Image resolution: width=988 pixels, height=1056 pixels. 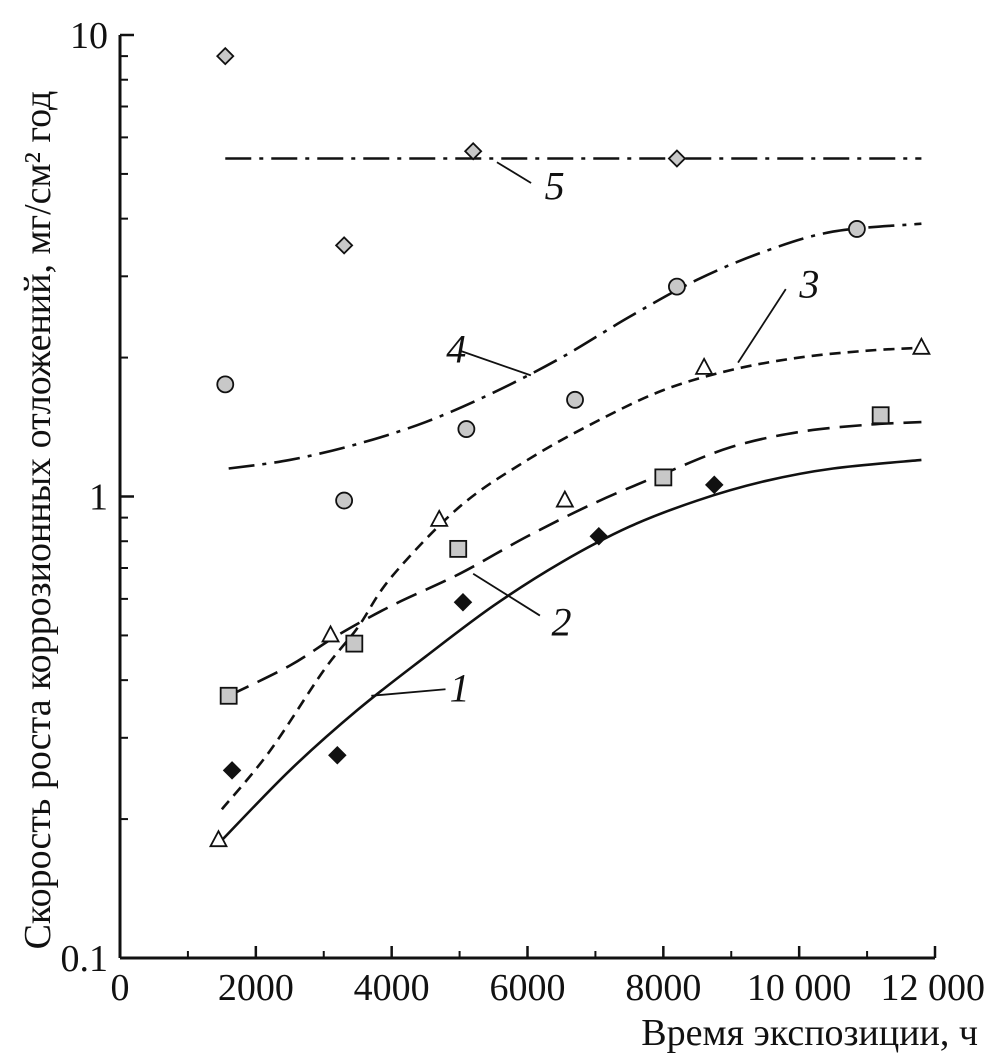 What do you see at coordinates (663, 988) in the screenshot?
I see `x-tick-label: 8000` at bounding box center [663, 988].